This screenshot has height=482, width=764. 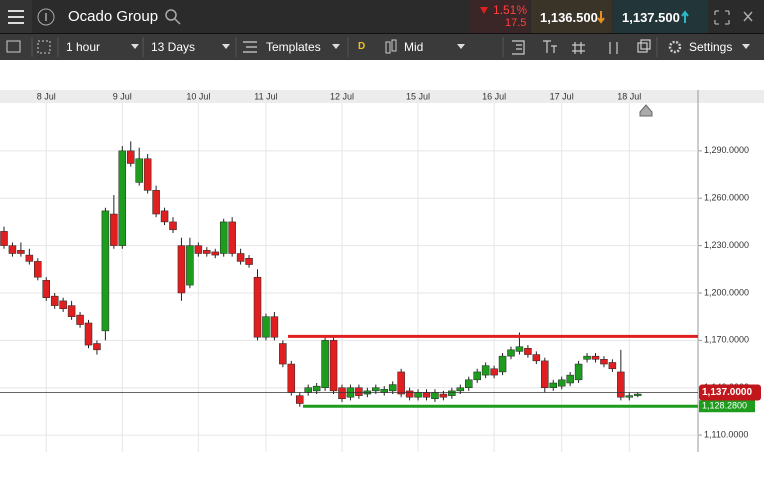 I want to click on grid-icon, so click(x=44, y=47).